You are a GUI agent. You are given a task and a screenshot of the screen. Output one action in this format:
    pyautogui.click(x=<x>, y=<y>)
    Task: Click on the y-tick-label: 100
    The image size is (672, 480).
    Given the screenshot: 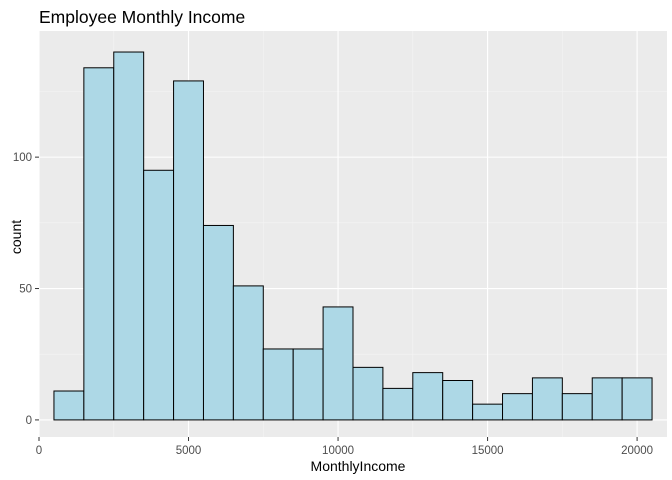 What is the action you would take?
    pyautogui.click(x=22, y=158)
    